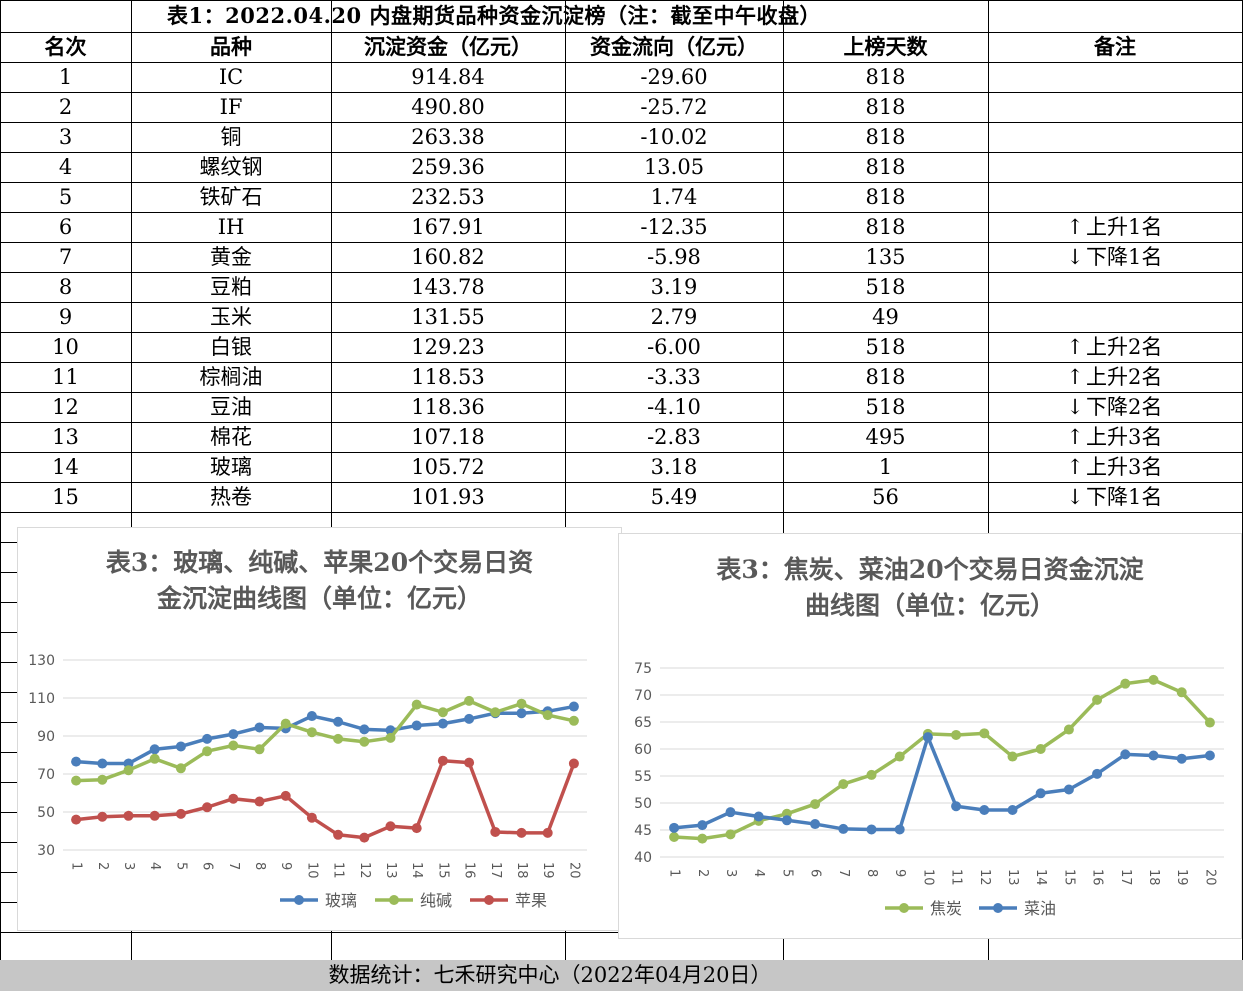 This screenshot has width=1243, height=991. What do you see at coordinates (231, 107) in the screenshot?
I see `cell-name: IF` at bounding box center [231, 107].